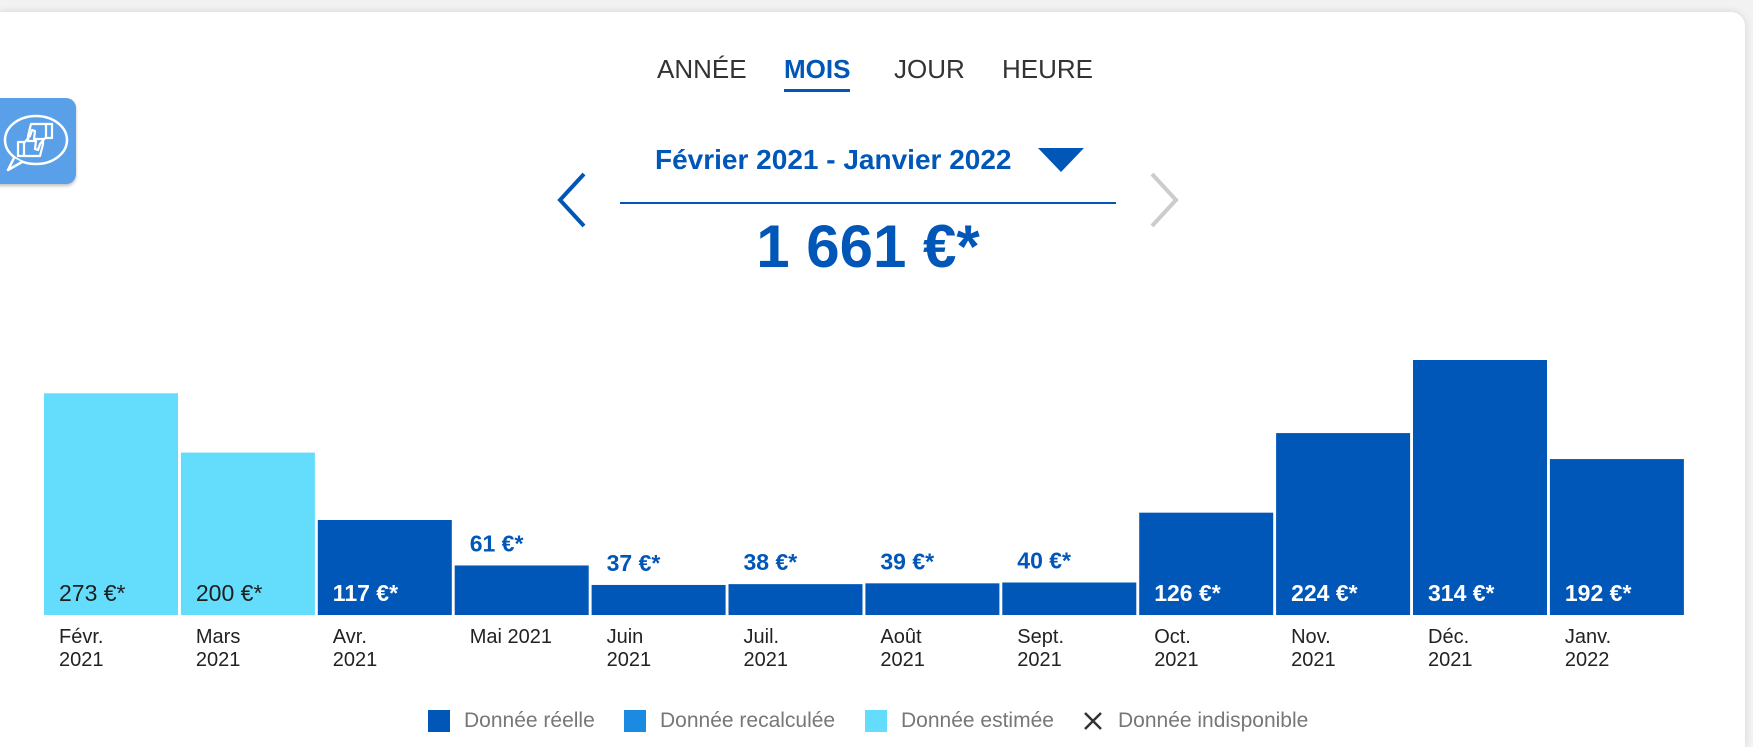  I want to click on tick-label-12: Janv. 2022, so click(1588, 648).